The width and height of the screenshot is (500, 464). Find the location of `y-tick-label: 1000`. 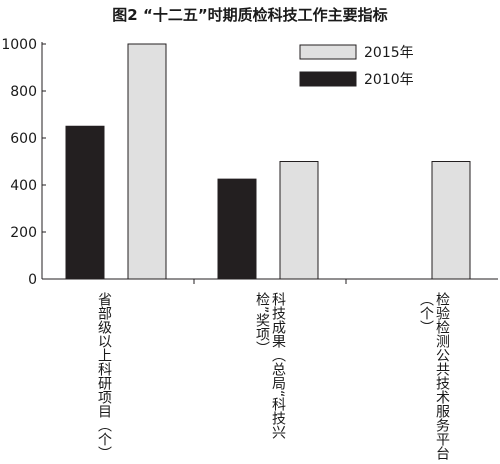

y-tick-label: 1000 is located at coordinates (19, 45).